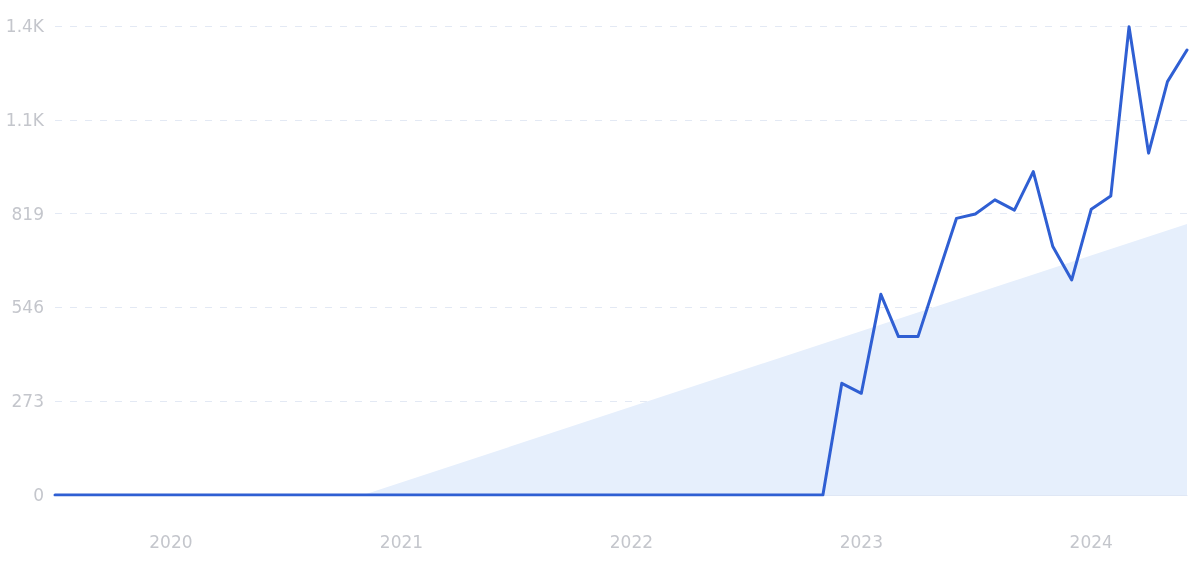 This screenshot has width=1200, height=561. I want to click on y-tick-label: 273, so click(27, 401).